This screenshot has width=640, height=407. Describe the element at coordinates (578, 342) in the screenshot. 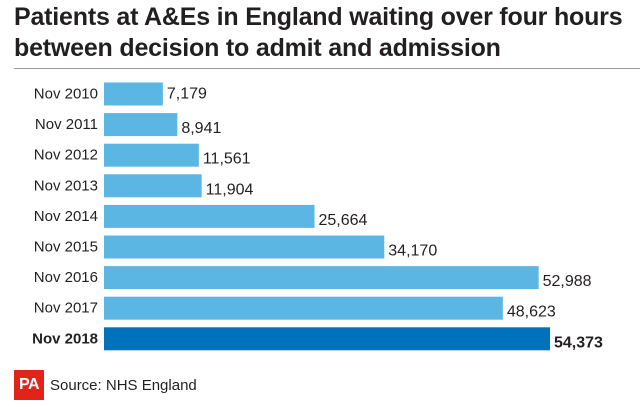

I see `value-label: 54,373` at that location.